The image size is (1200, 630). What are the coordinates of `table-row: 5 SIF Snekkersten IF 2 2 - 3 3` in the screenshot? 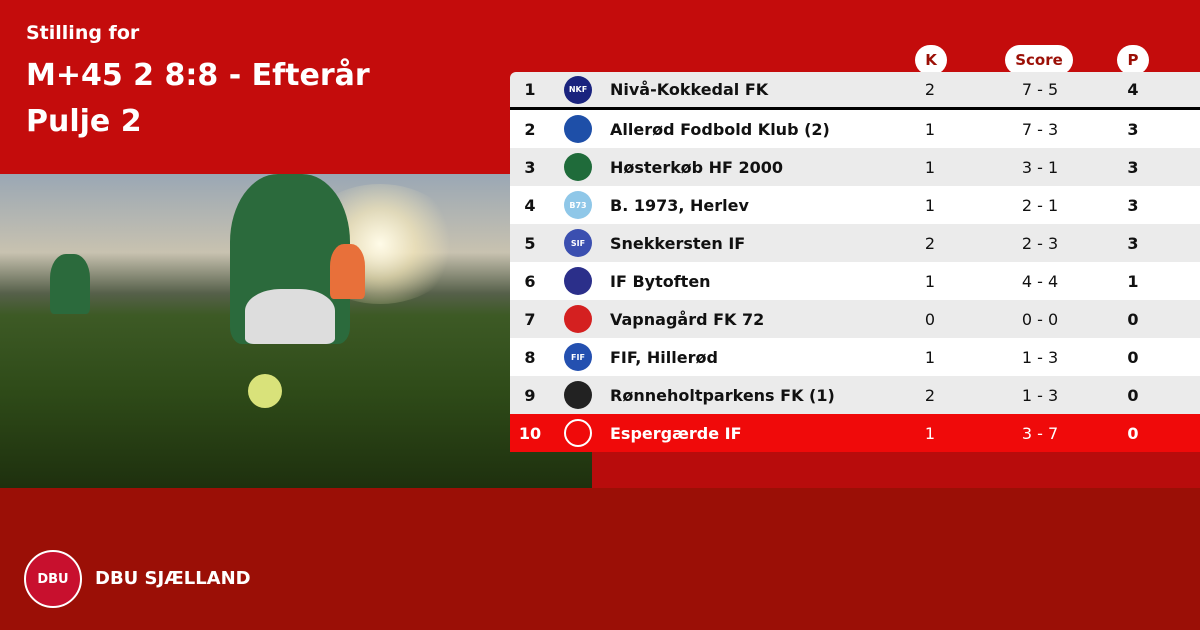 It's located at (855, 243).